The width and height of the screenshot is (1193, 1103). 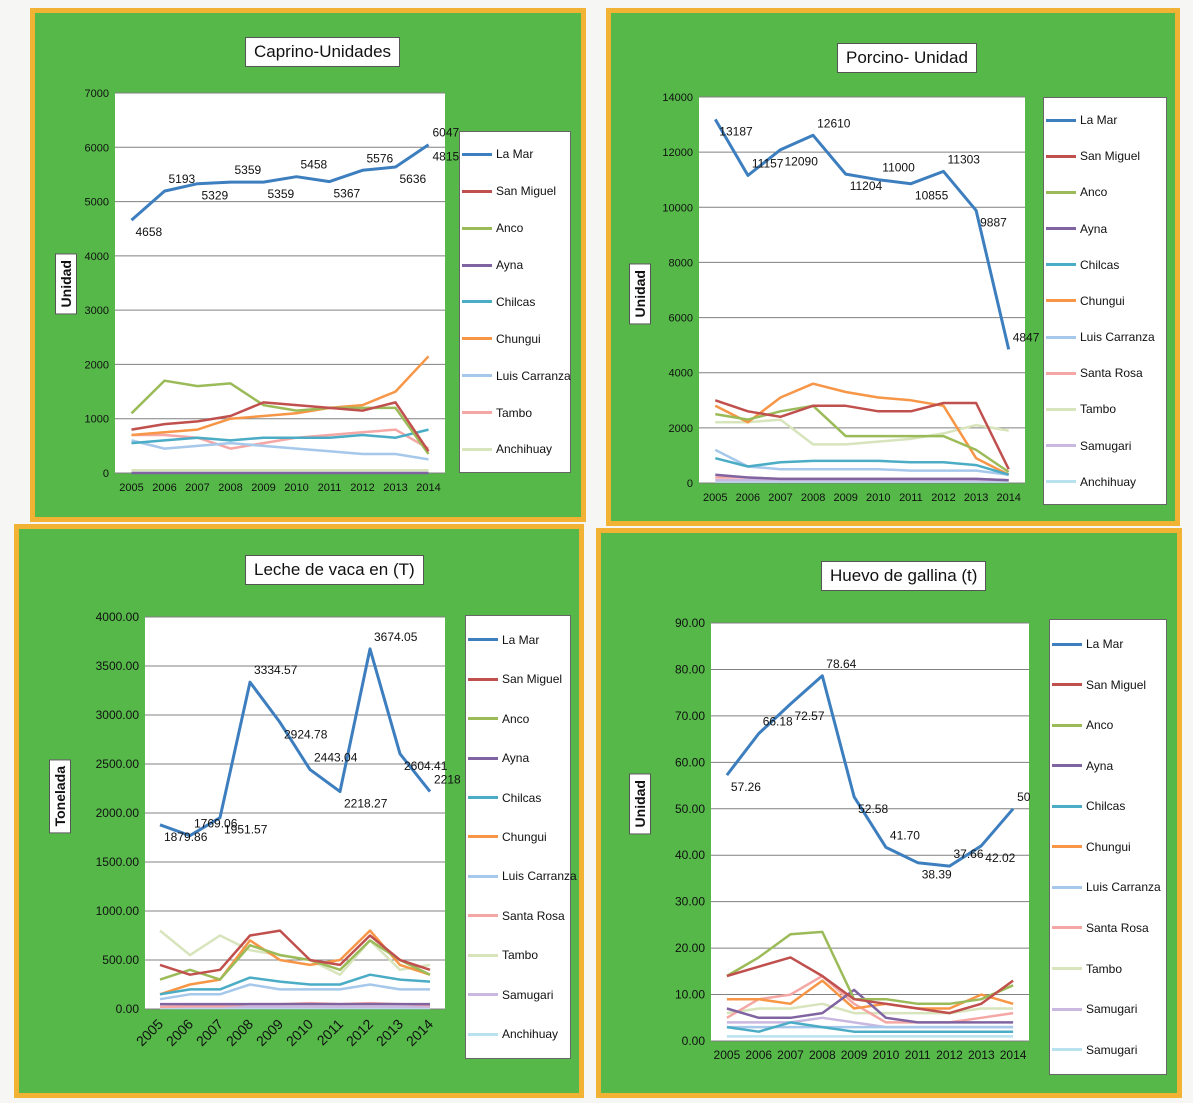 I want to click on chart-title: Huevo de gallina (t), so click(x=904, y=576).